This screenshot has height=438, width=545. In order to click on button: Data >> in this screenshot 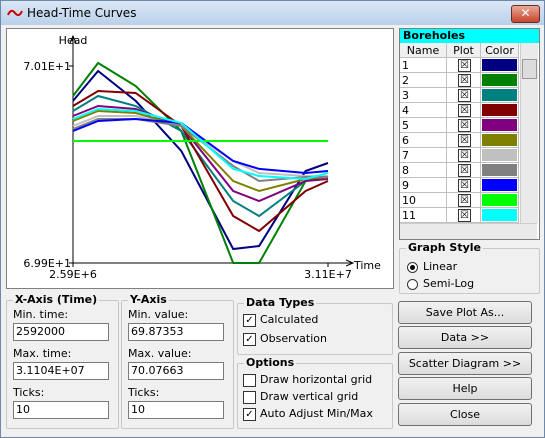, I will do `click(465, 337)`.